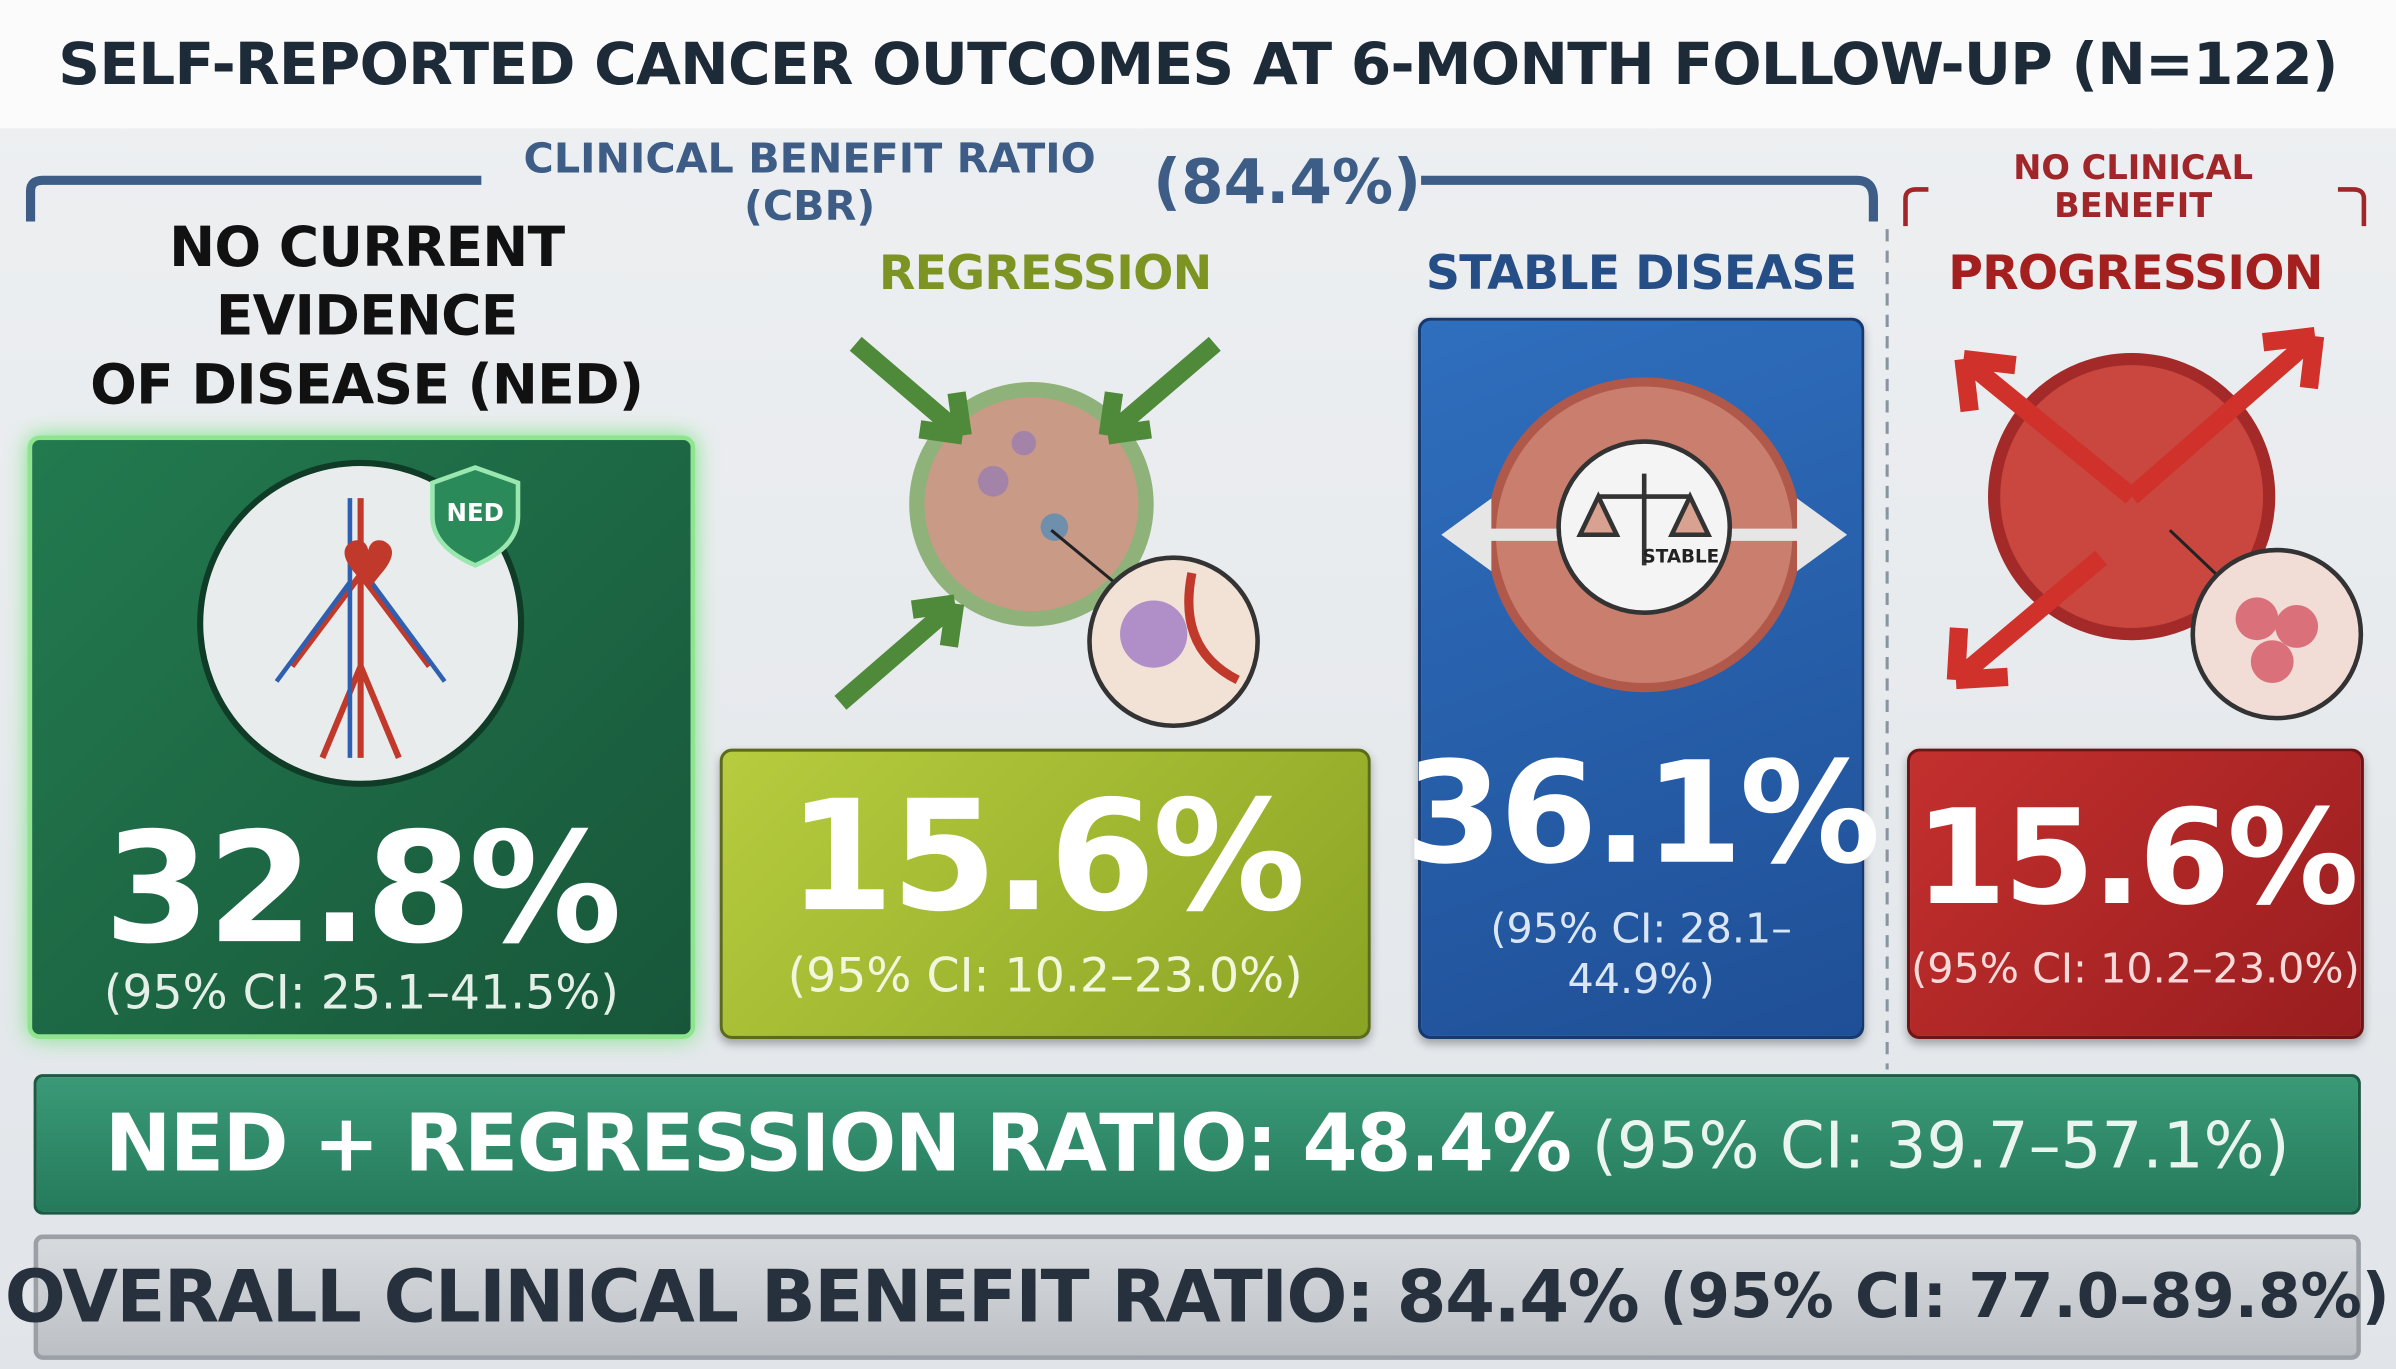 The width and height of the screenshot is (2396, 1369). I want to click on stable-heading: STABLE DISEASE, so click(1641, 273).